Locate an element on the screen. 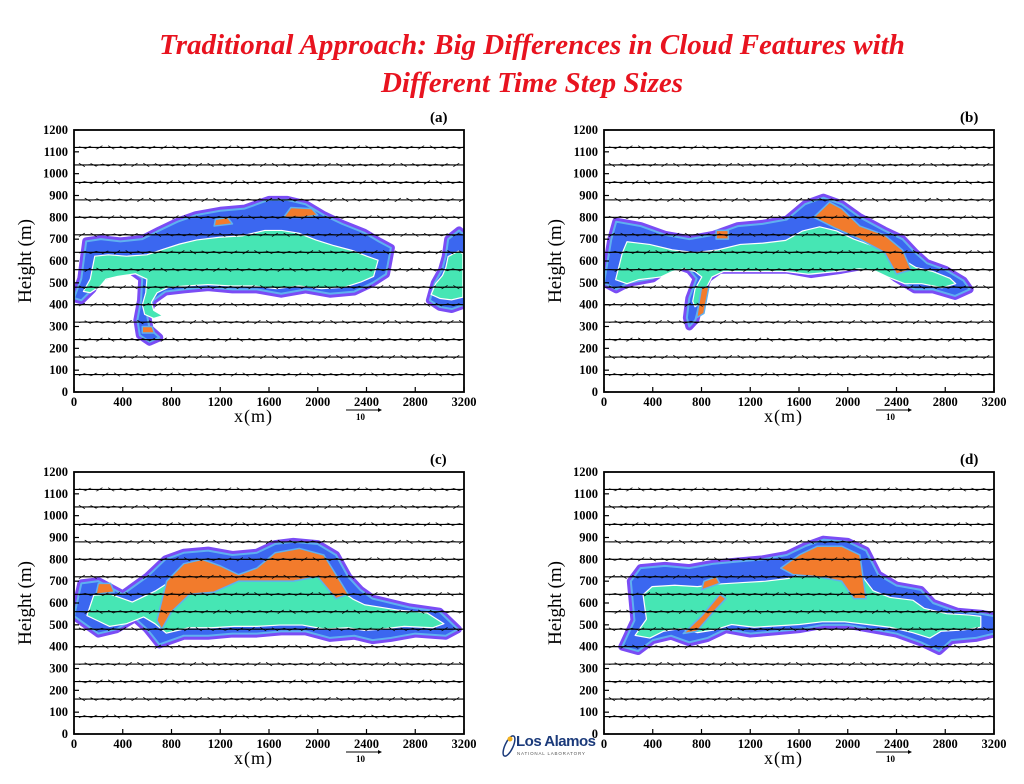 The image size is (1024, 784). y-tick-label: 500 is located at coordinates (58, 625).